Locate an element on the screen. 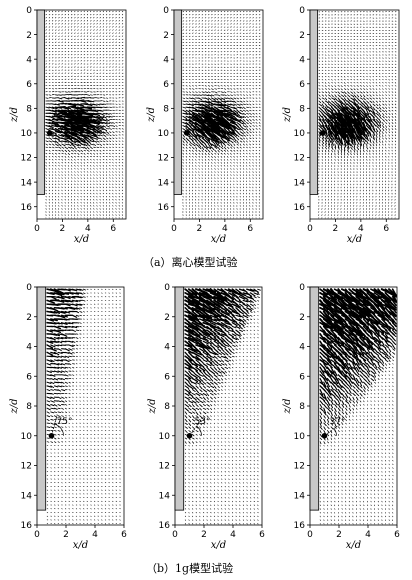 Image resolution: width=412 pixels, height=580 pixels. vector-field is located at coordinates (357, 115).